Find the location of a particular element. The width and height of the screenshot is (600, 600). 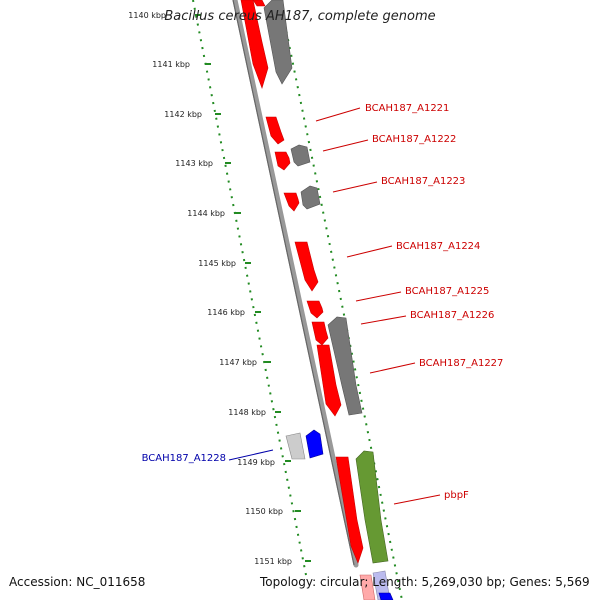

scale-tick-label: 1149 kbp is located at coordinates (256, 462).